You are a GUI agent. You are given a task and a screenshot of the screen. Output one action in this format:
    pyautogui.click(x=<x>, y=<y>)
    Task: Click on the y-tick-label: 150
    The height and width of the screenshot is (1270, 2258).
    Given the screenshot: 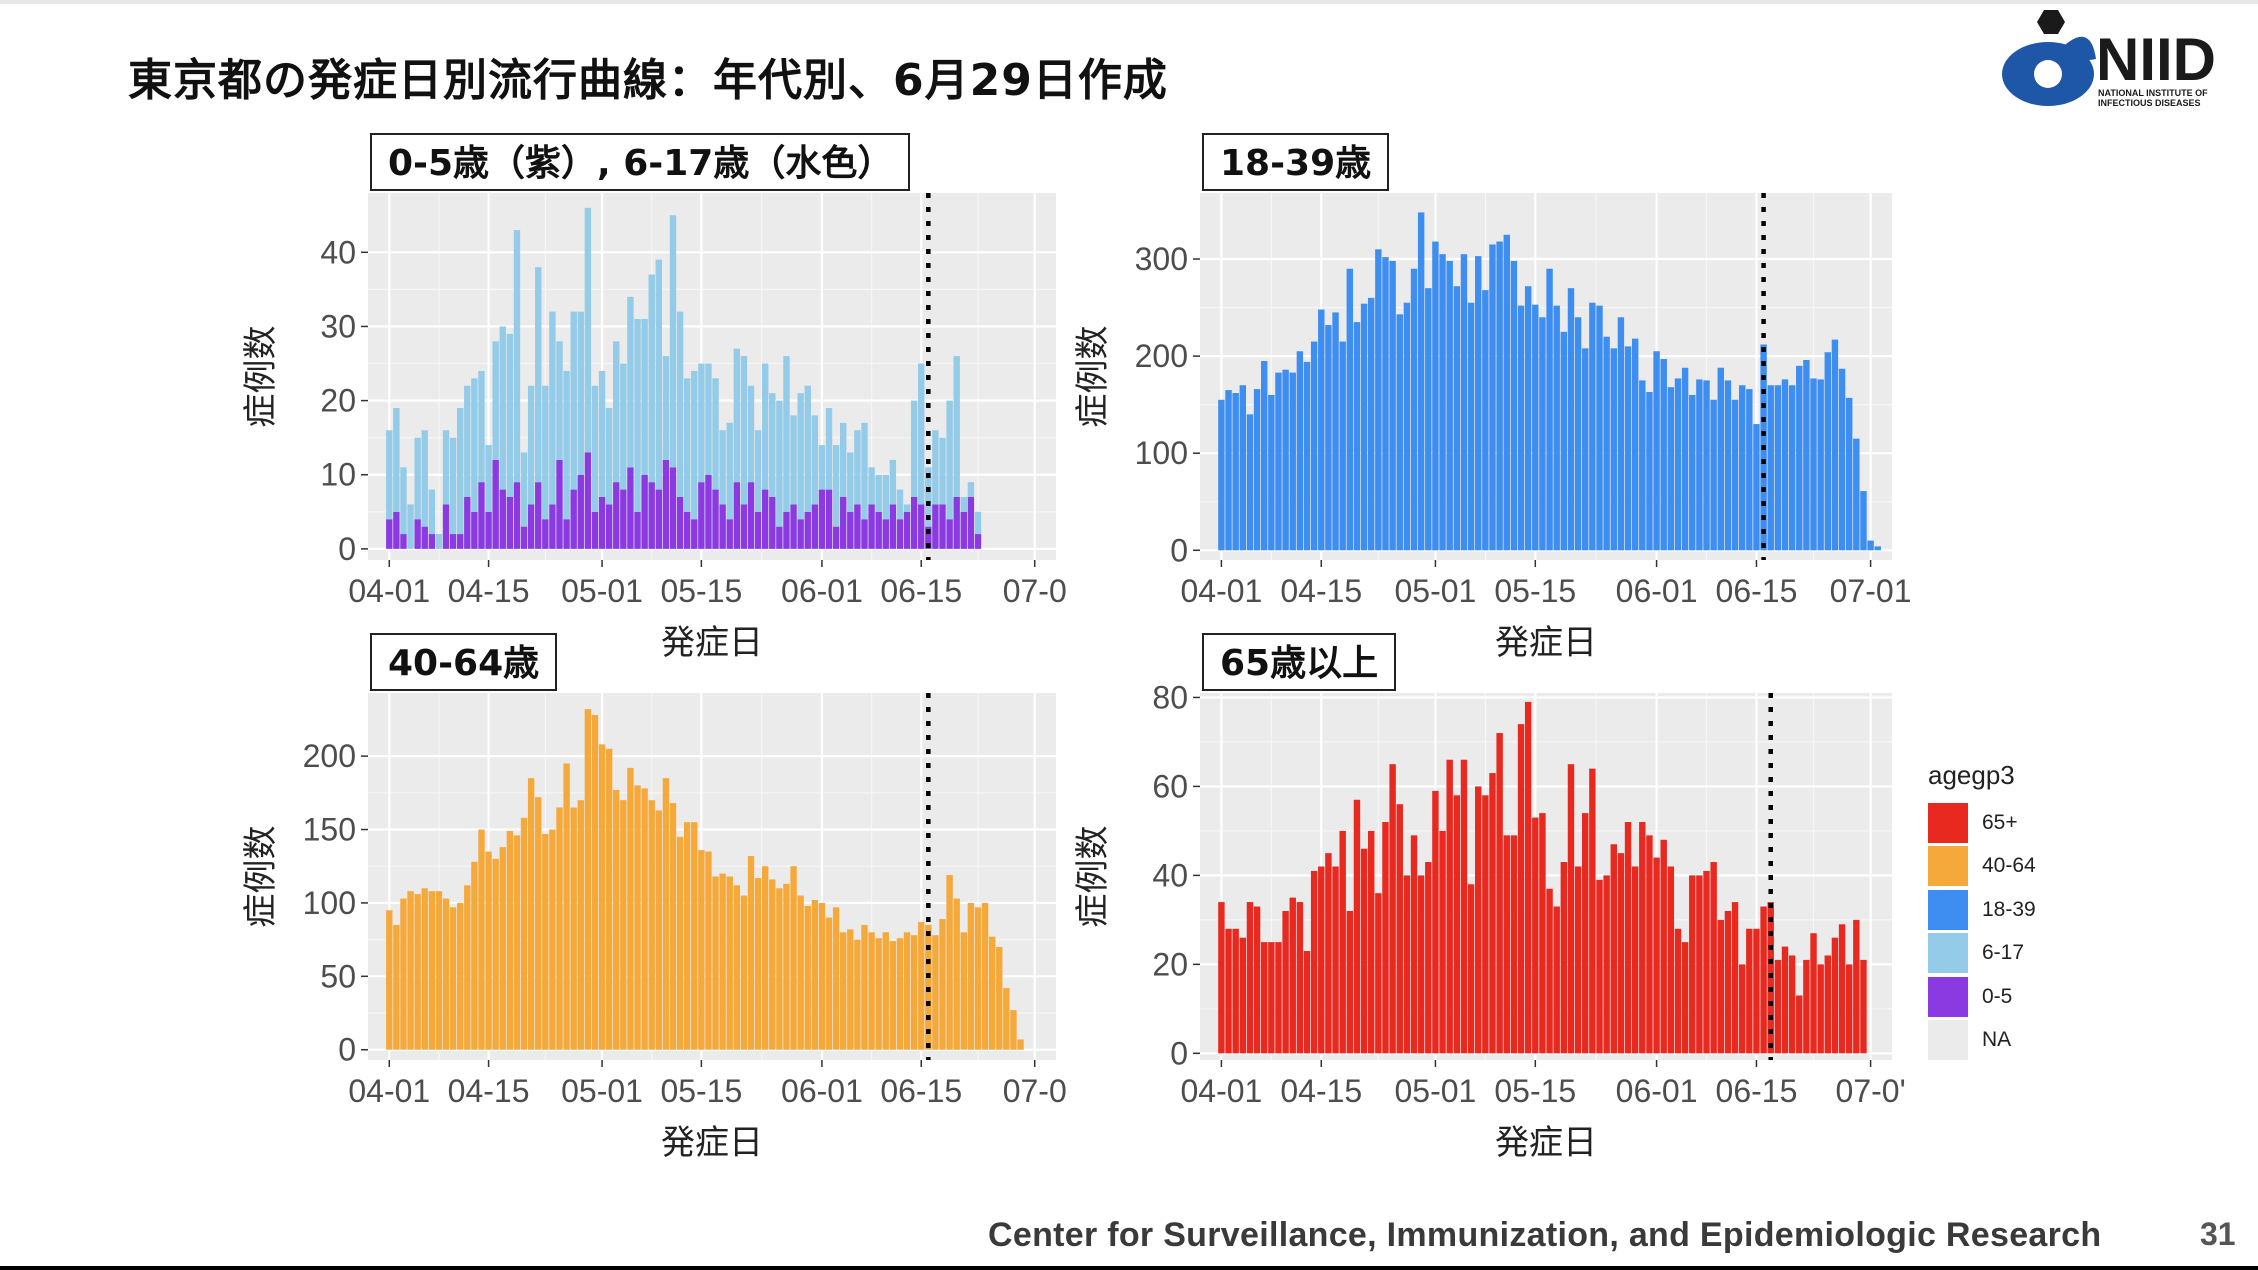 What is the action you would take?
    pyautogui.click(x=329, y=830)
    